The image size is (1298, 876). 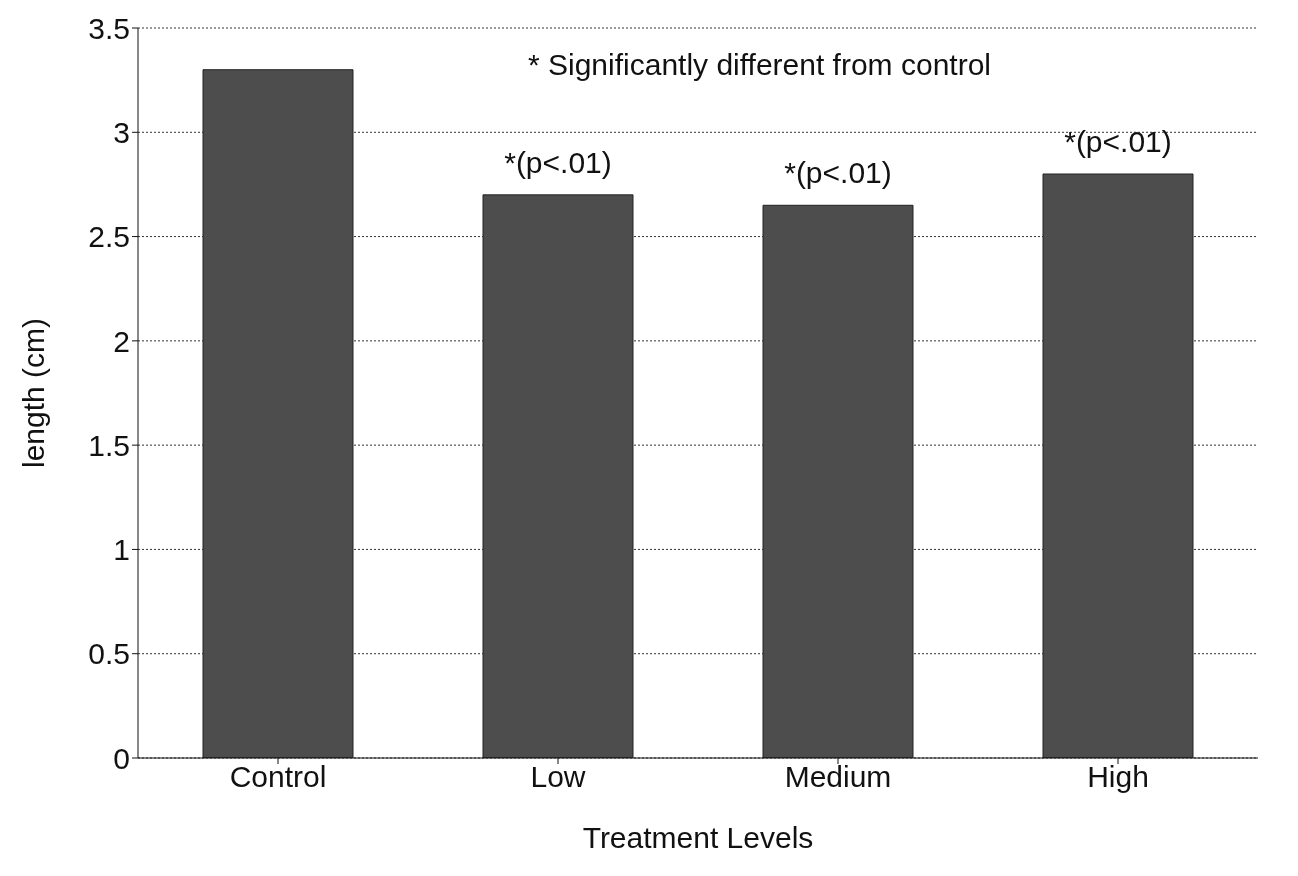 What do you see at coordinates (109, 445) in the screenshot?
I see `y-tick-label: 1.5` at bounding box center [109, 445].